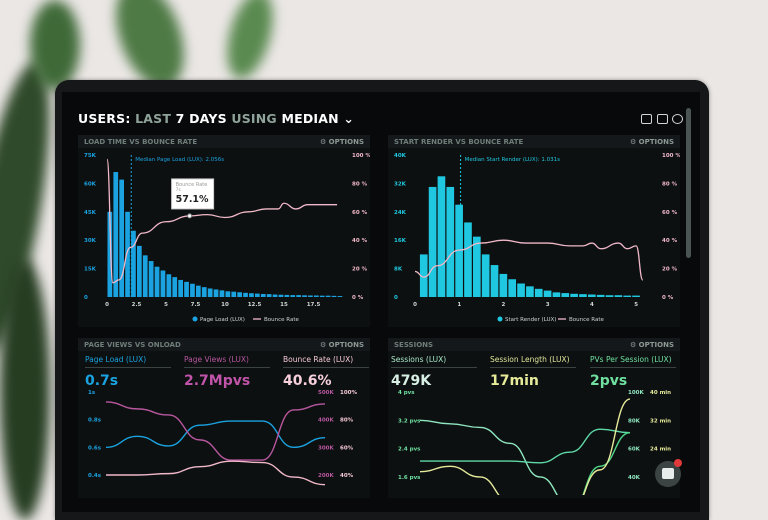 This screenshot has height=520, width=768. Describe the element at coordinates (688, 183) in the screenshot. I see `scrollbar` at that location.